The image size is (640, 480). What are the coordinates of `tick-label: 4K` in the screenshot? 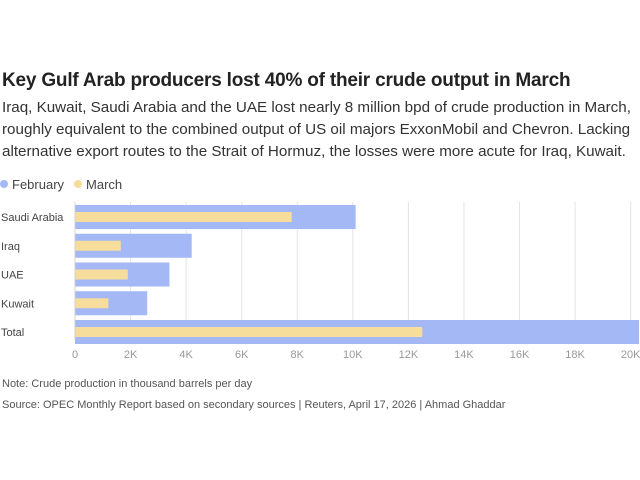 It's located at (186, 355).